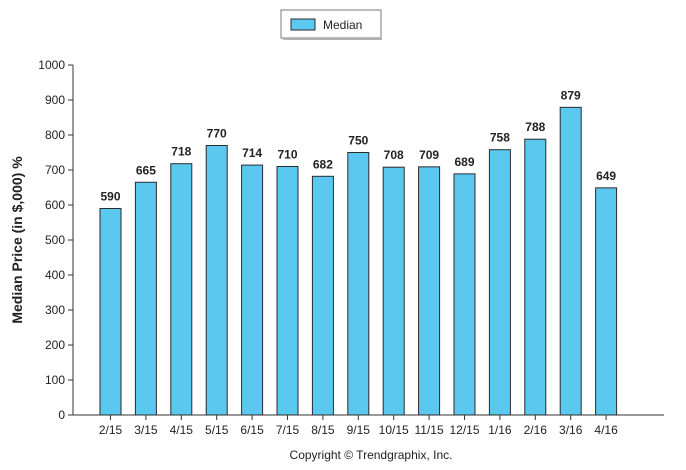 The height and width of the screenshot is (470, 686). I want to click on y-axis-title: Median Price (in $,000) %, so click(17, 240).